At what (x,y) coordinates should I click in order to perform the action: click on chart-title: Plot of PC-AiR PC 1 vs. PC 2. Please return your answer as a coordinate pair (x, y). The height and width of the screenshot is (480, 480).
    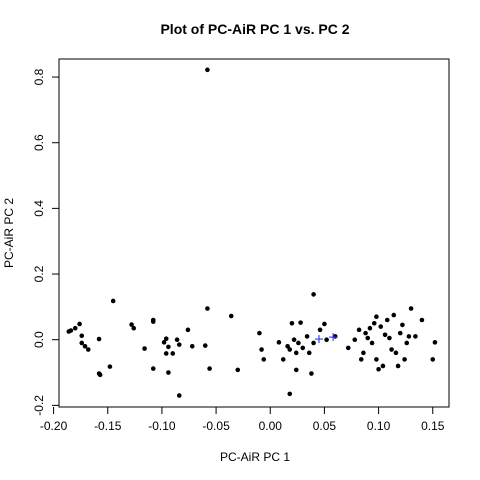
    Looking at the image, I should click on (254, 29).